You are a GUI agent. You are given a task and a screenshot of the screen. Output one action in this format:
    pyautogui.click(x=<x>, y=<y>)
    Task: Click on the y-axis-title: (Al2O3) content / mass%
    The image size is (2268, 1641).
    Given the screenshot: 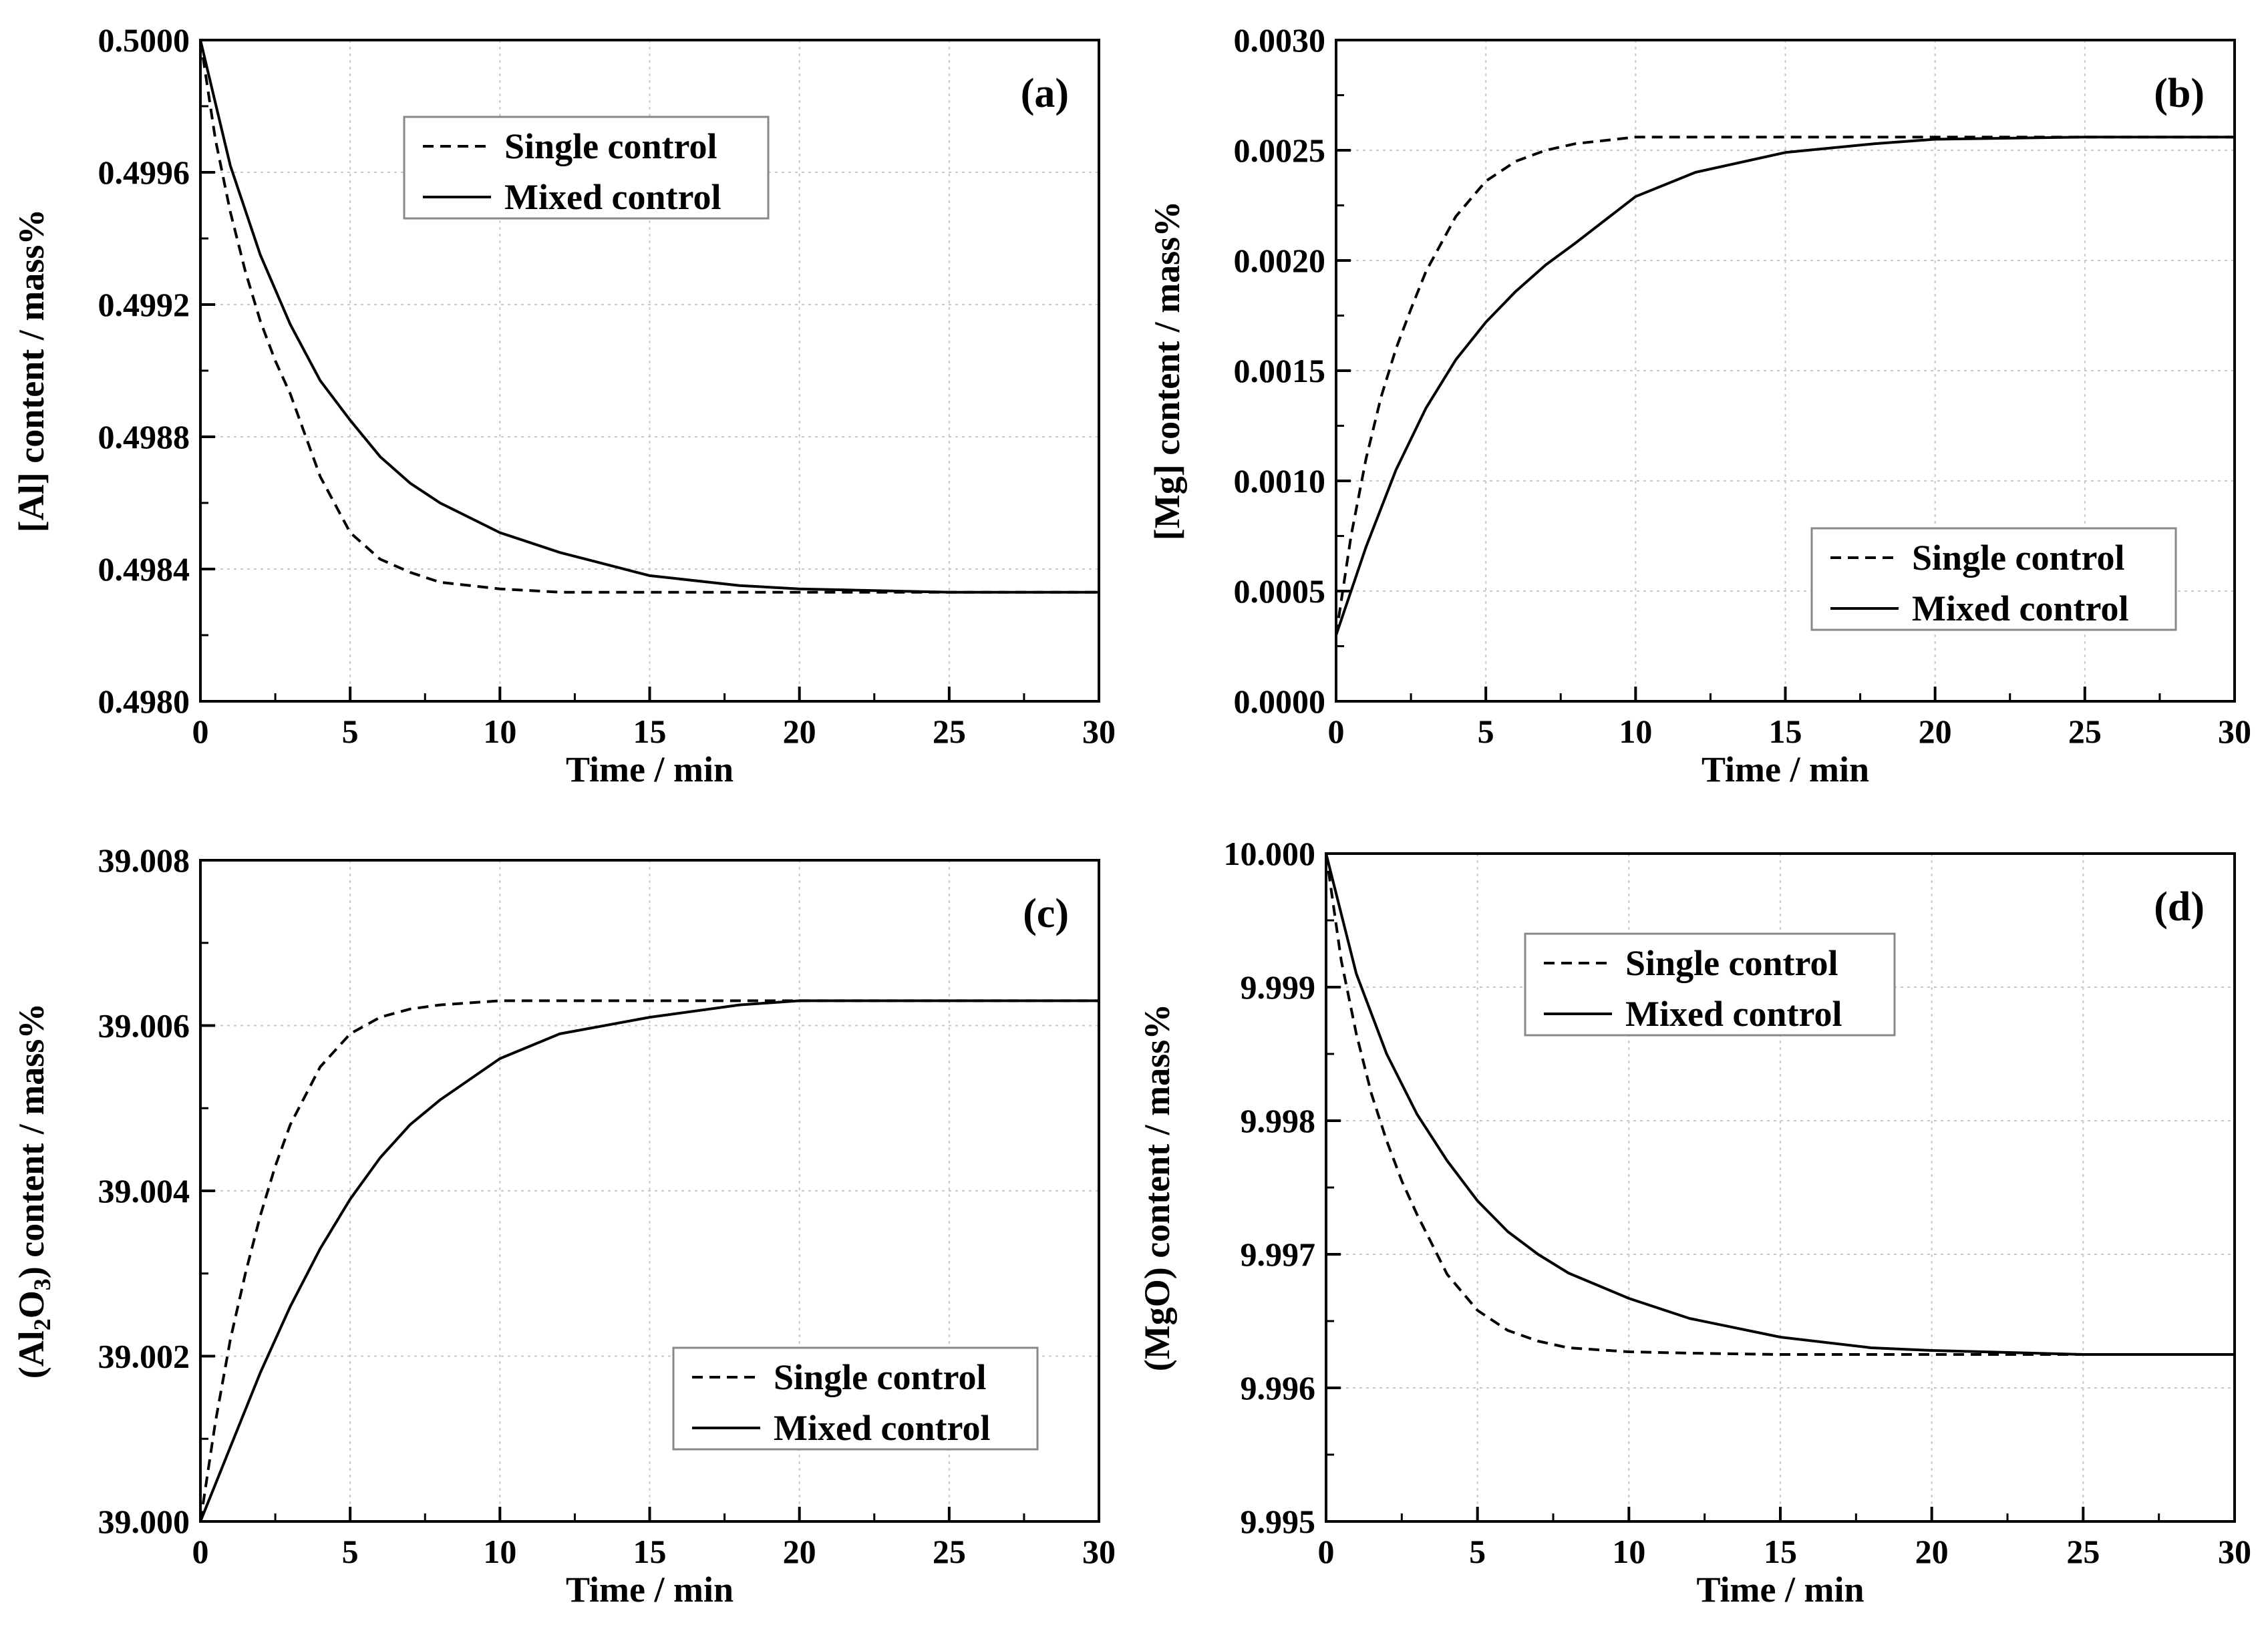 What is the action you would take?
    pyautogui.click(x=33, y=1191)
    